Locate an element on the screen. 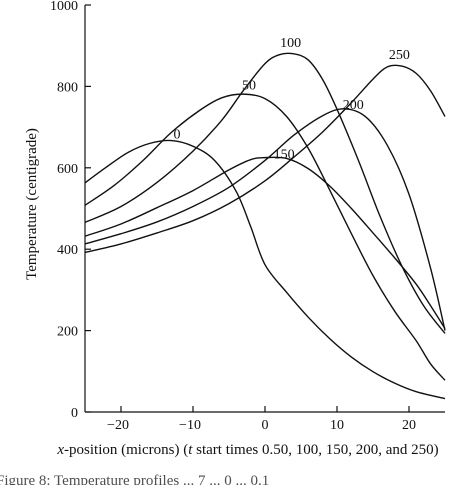 This screenshot has width=474, height=485. curve-label-t200: 200 is located at coordinates (353, 105).